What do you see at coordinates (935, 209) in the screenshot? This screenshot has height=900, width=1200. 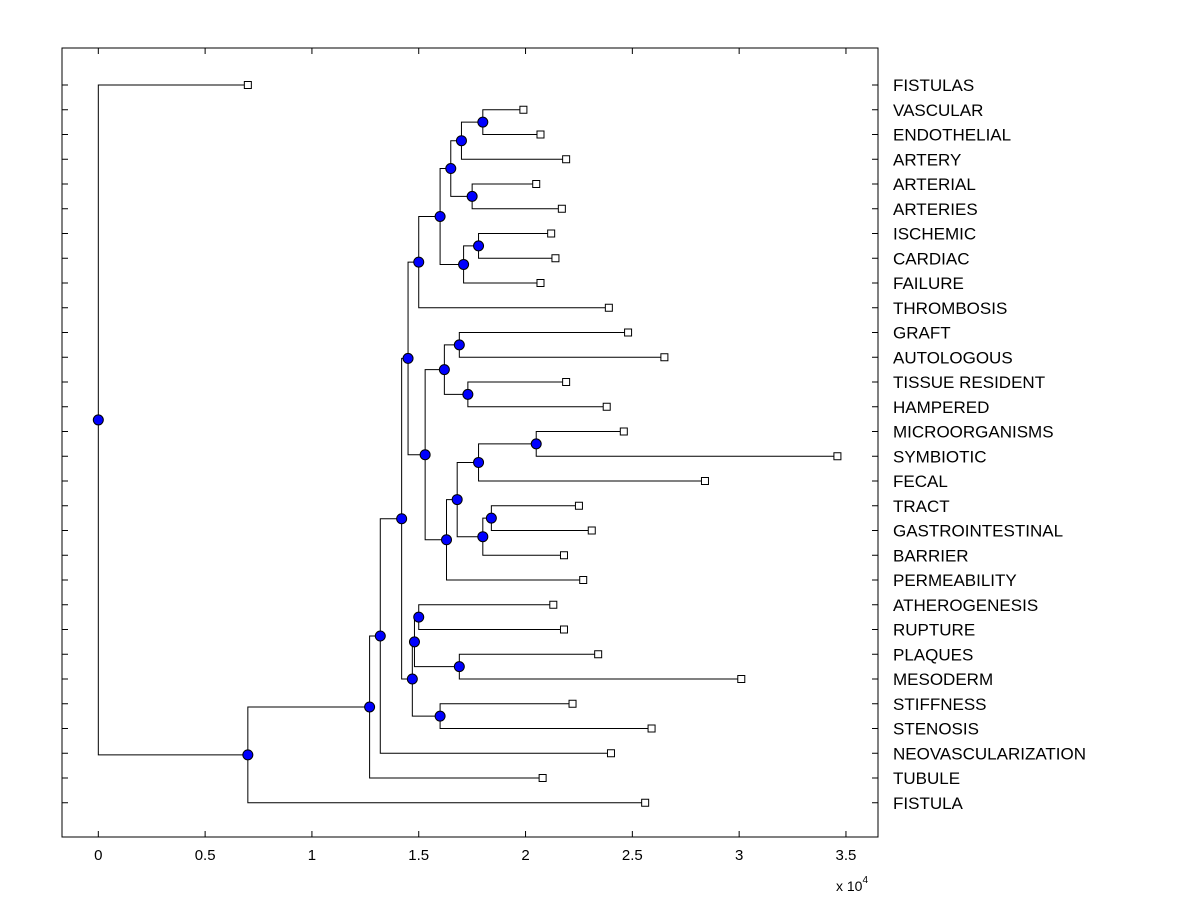 I see `leaf-label: ARTERIES` at bounding box center [935, 209].